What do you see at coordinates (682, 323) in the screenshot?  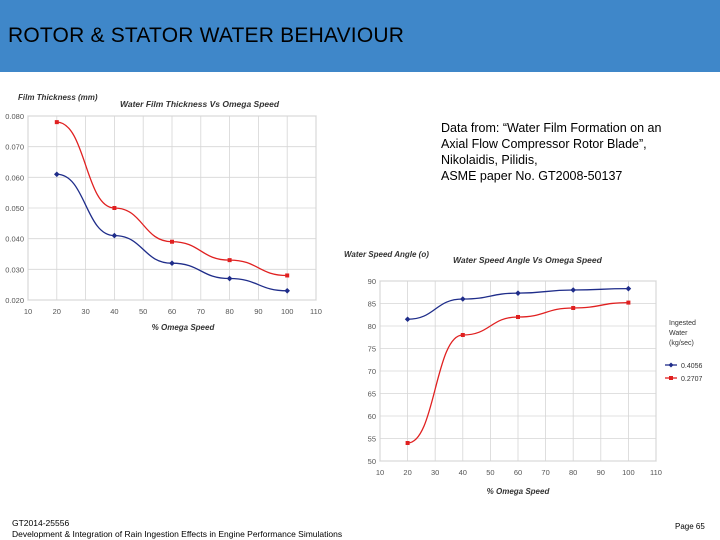 I see `legend-title: Ingested` at bounding box center [682, 323].